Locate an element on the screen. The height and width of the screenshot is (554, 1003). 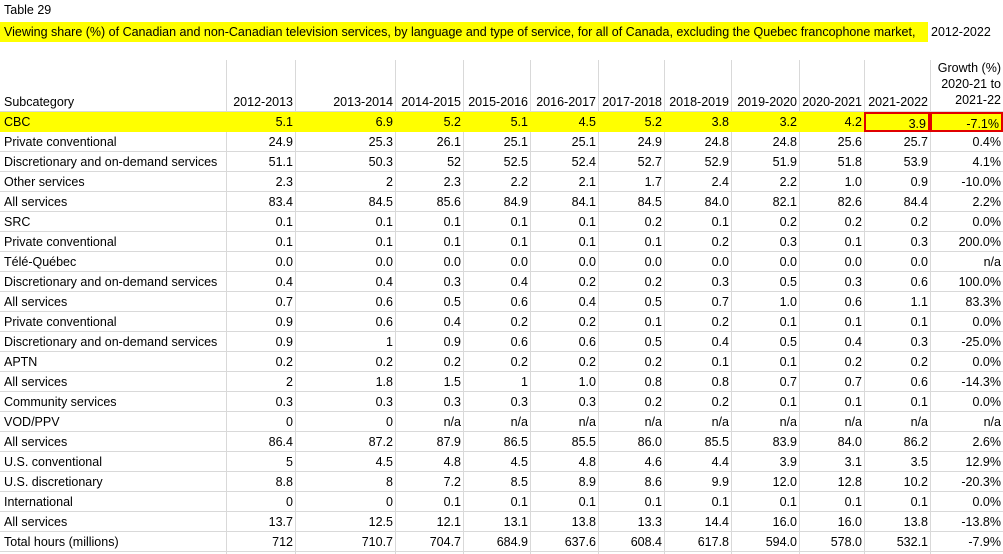
data-cell: 1.0 is located at coordinates (587, 382).